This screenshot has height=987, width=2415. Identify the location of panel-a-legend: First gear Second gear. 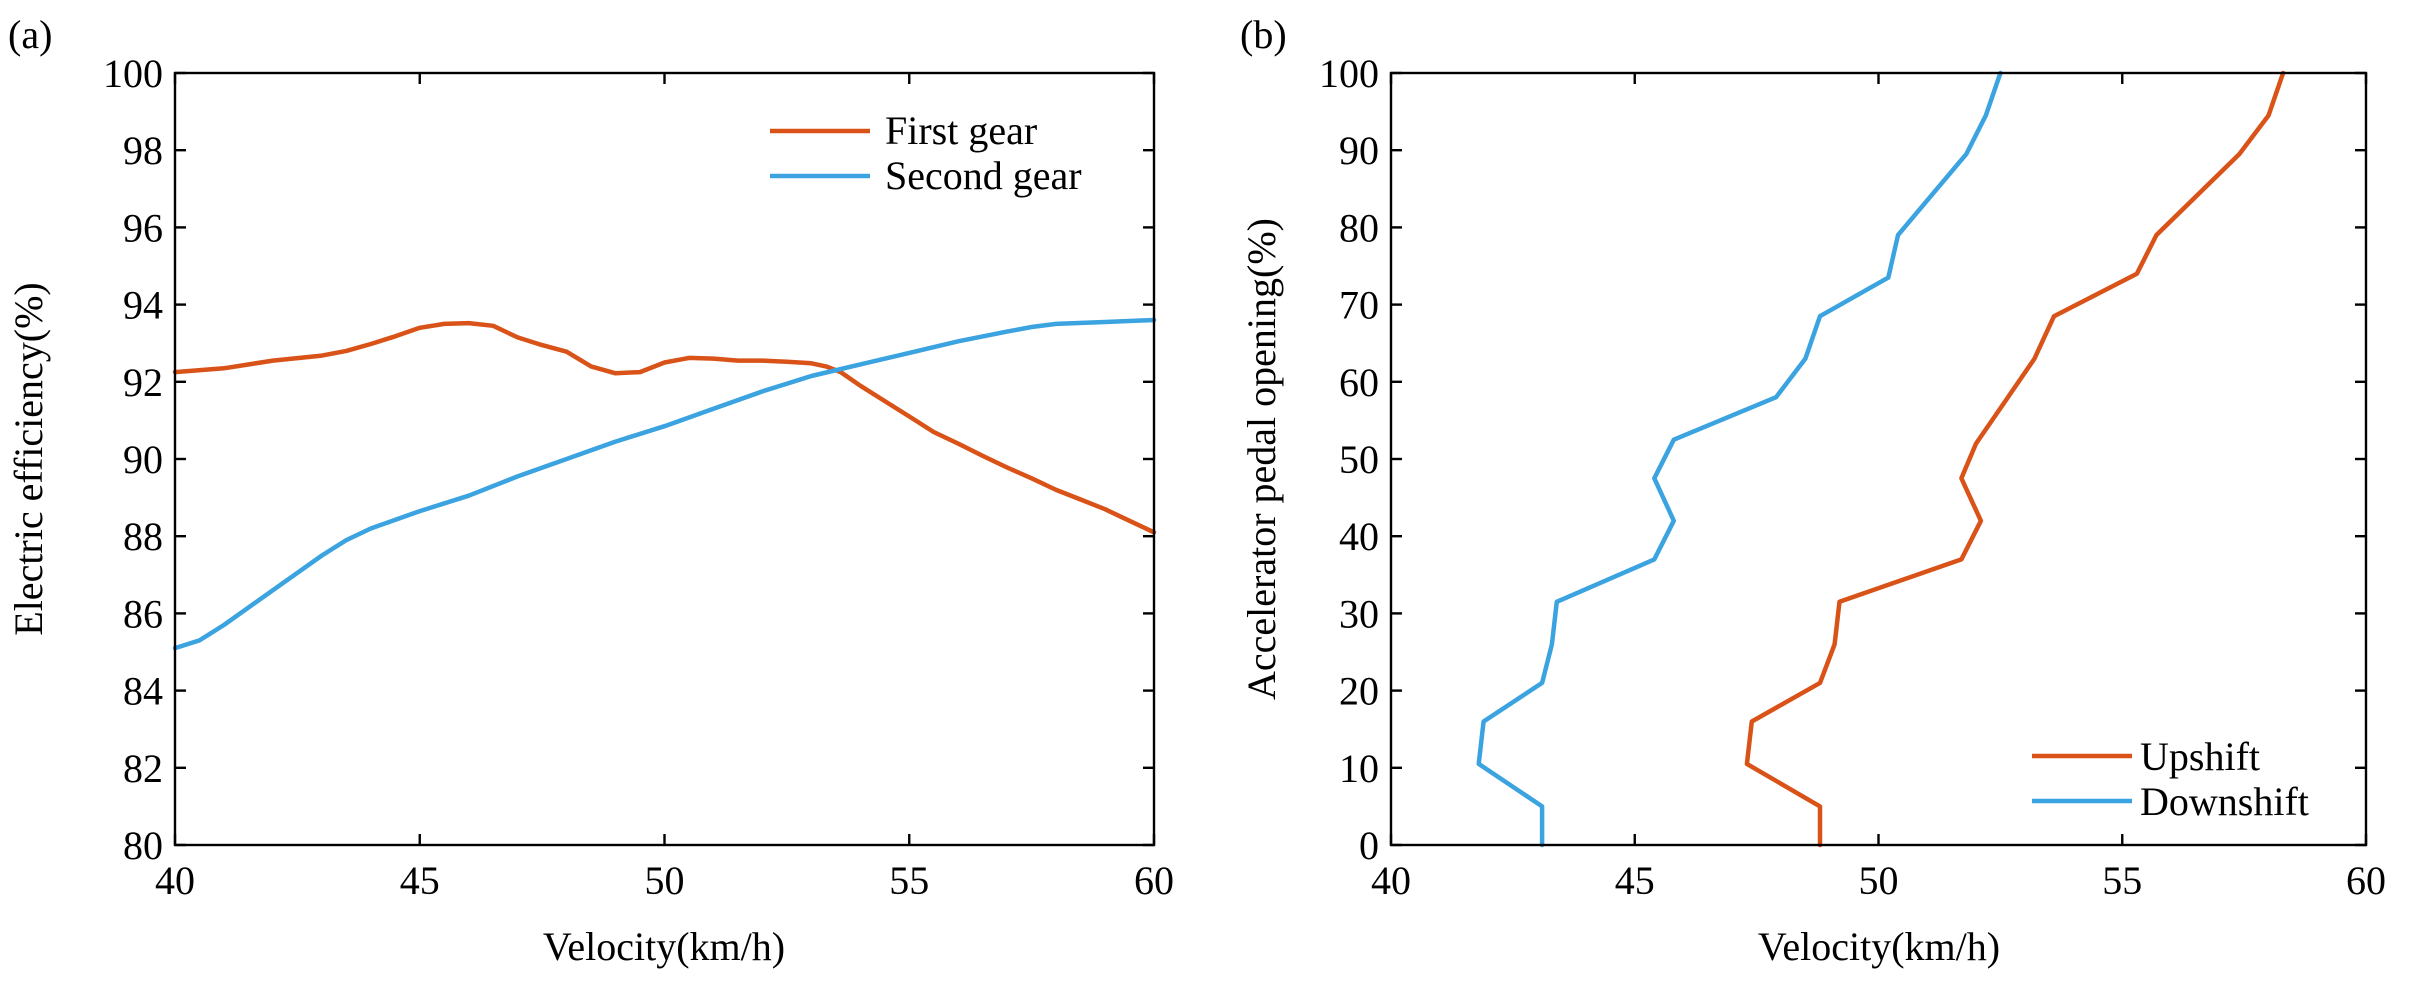
(926, 153).